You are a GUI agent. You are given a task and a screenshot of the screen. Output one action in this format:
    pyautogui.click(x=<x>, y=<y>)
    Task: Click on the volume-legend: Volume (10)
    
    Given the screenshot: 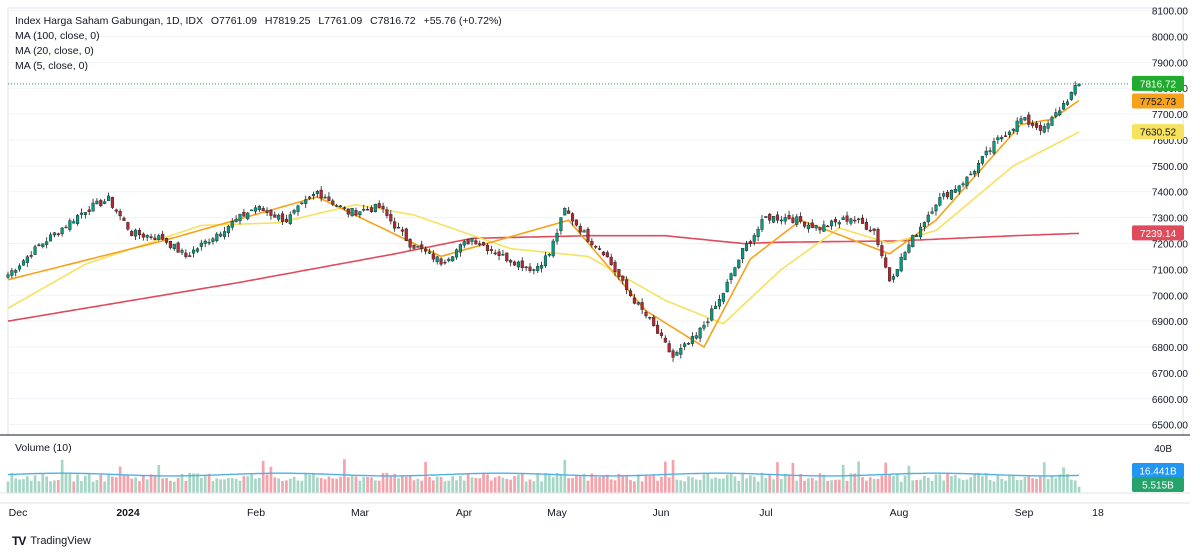 What is the action you would take?
    pyautogui.click(x=43, y=448)
    